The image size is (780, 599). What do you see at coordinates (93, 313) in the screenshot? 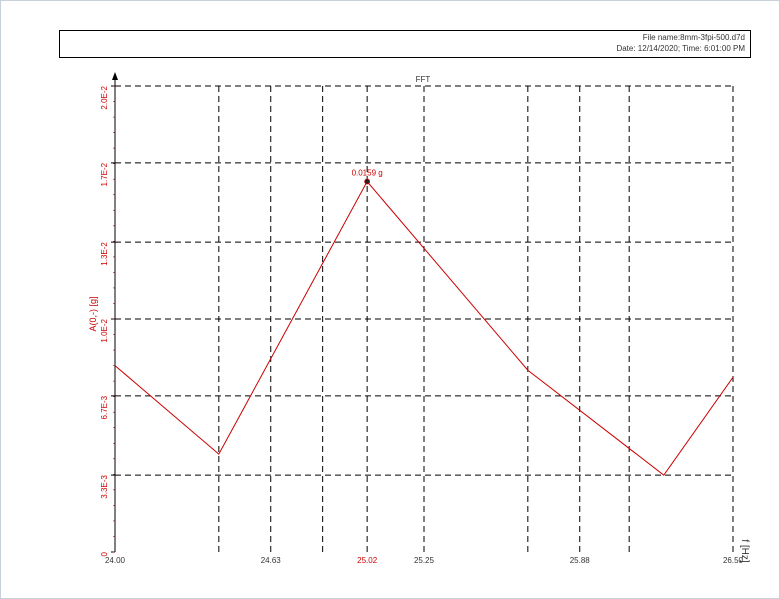
I see `y-axis-title: A(0,-) [g]` at bounding box center [93, 313].